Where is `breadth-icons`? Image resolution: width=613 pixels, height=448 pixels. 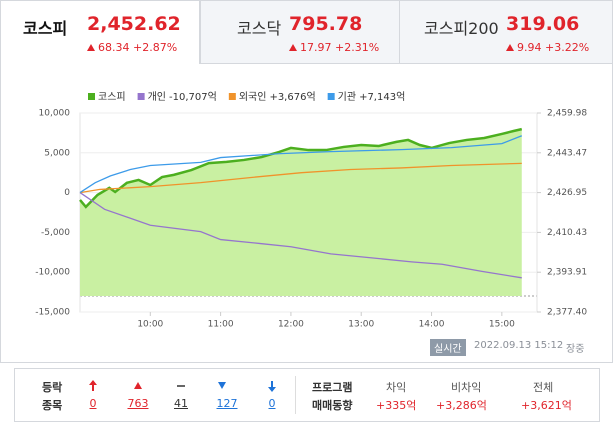 breadth-icons is located at coordinates (182, 386).